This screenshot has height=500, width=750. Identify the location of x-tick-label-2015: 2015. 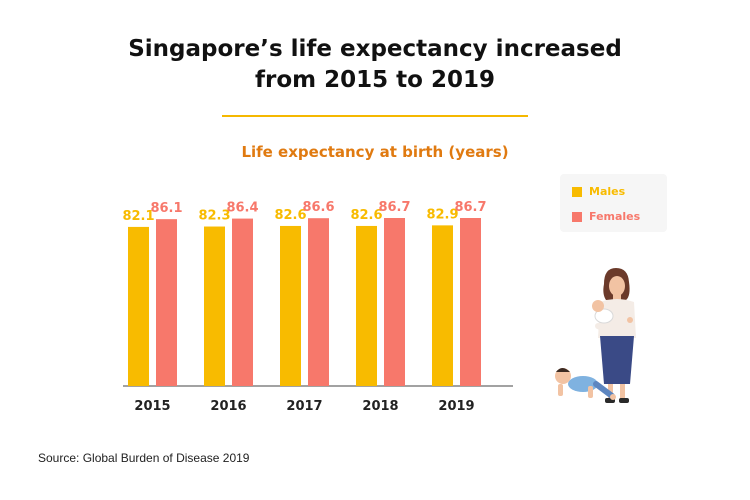
(152, 406).